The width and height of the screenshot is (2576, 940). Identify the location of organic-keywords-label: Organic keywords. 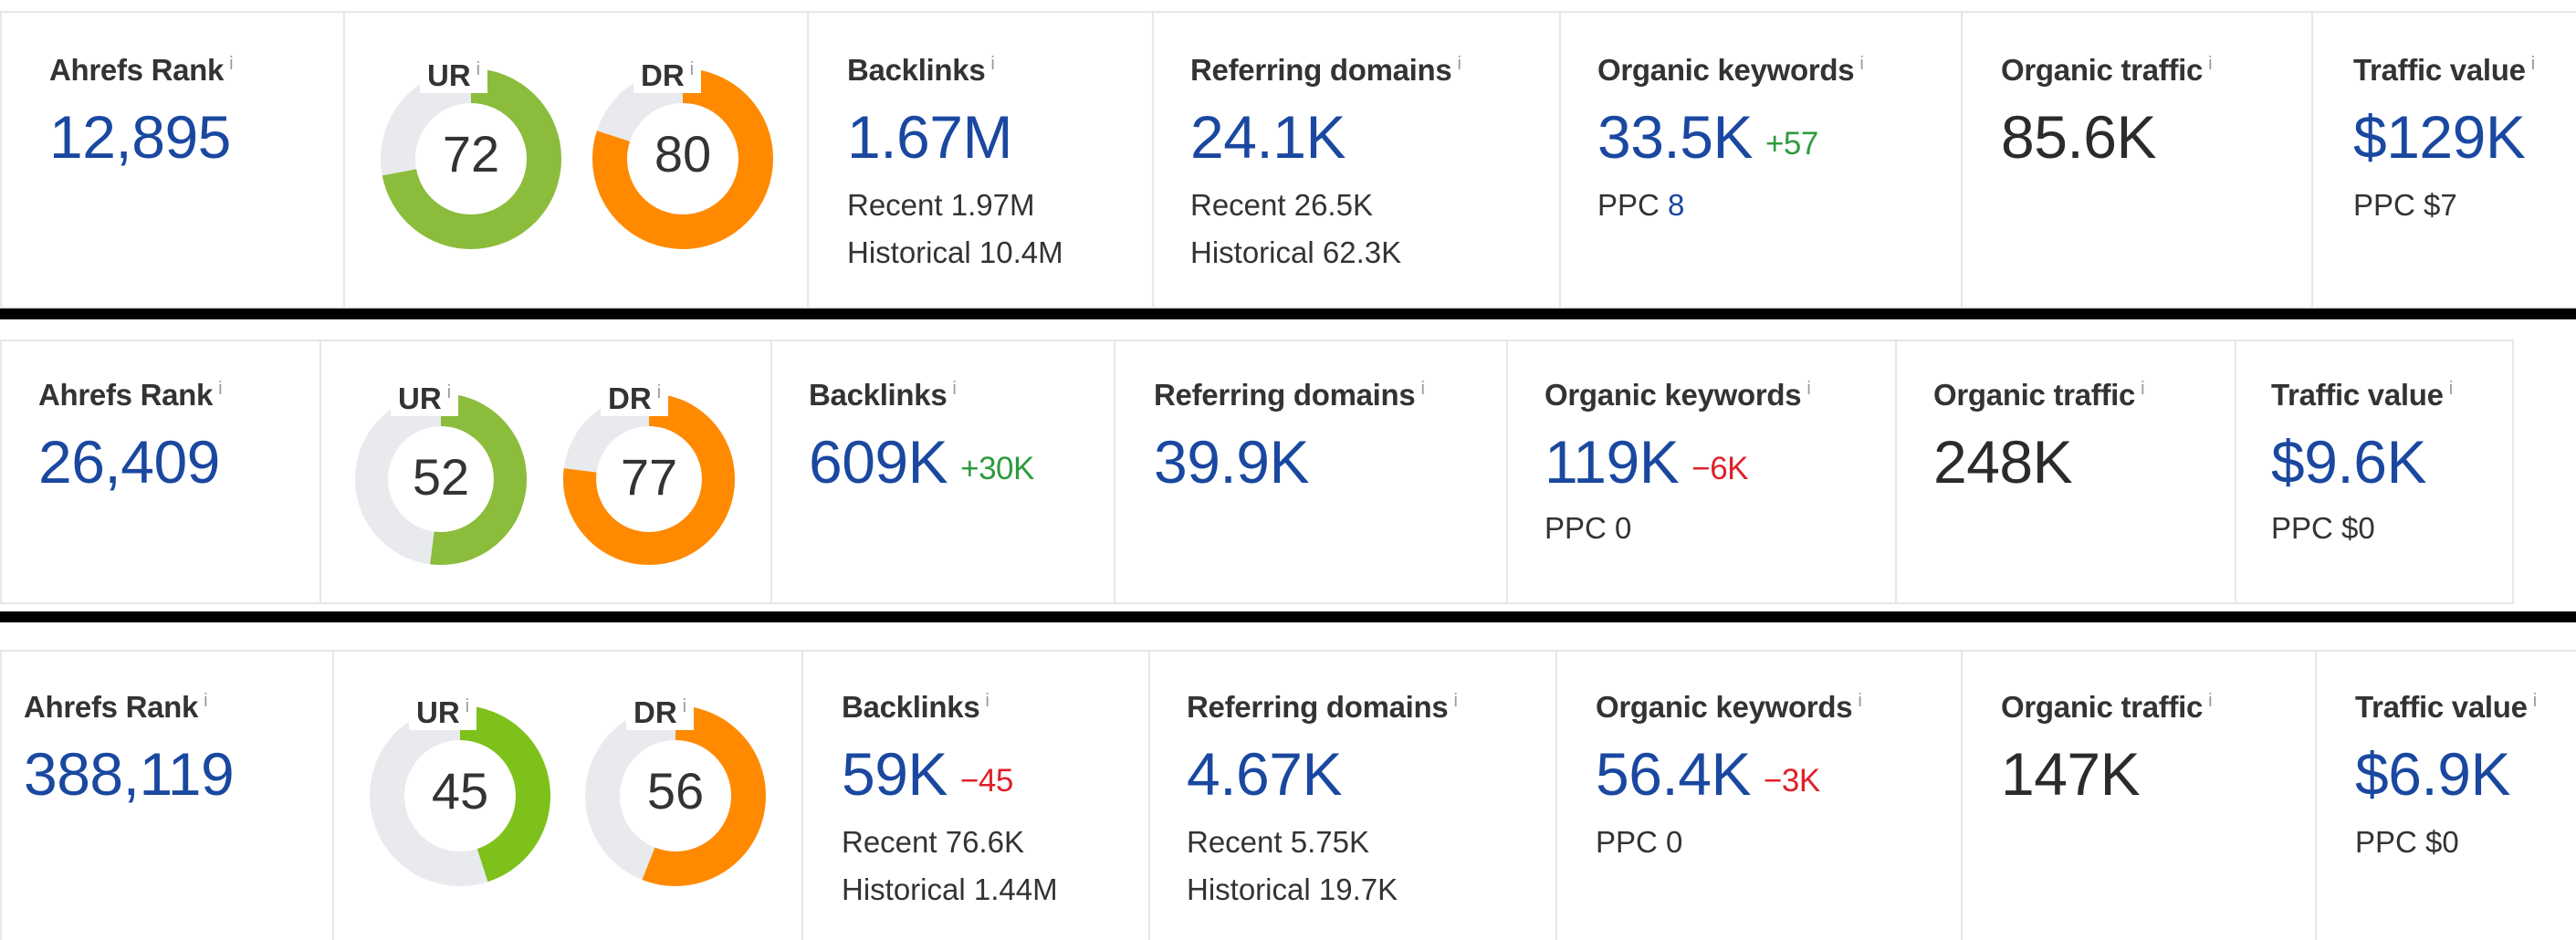
(1726, 70).